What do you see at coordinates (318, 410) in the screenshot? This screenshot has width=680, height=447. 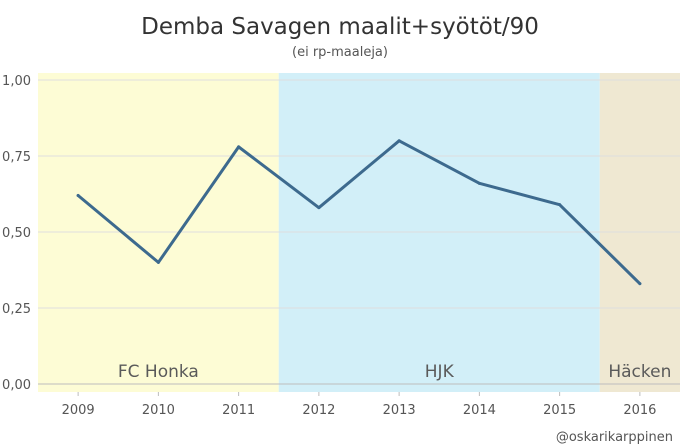 I see `x-tick-label: 2012` at bounding box center [318, 410].